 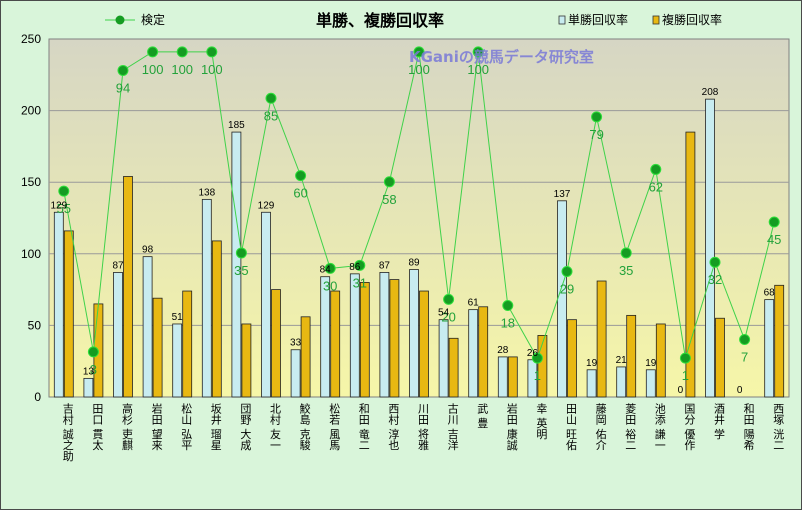 What do you see at coordinates (360, 282) in the screenshot?
I see `kentei-value-label: 31` at bounding box center [360, 282].